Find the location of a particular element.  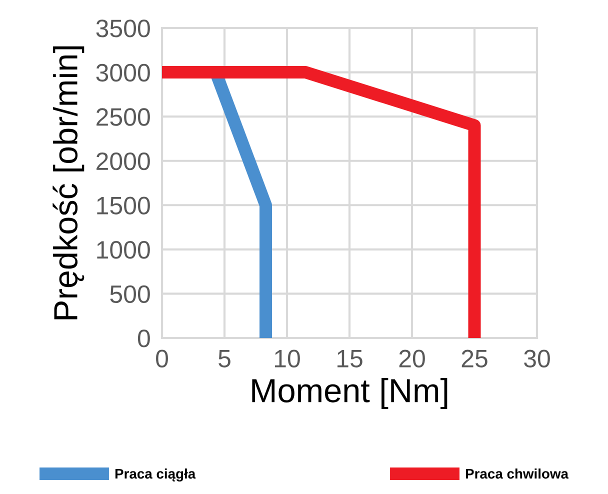

legend-label: Praca chwilowa is located at coordinates (517, 473).